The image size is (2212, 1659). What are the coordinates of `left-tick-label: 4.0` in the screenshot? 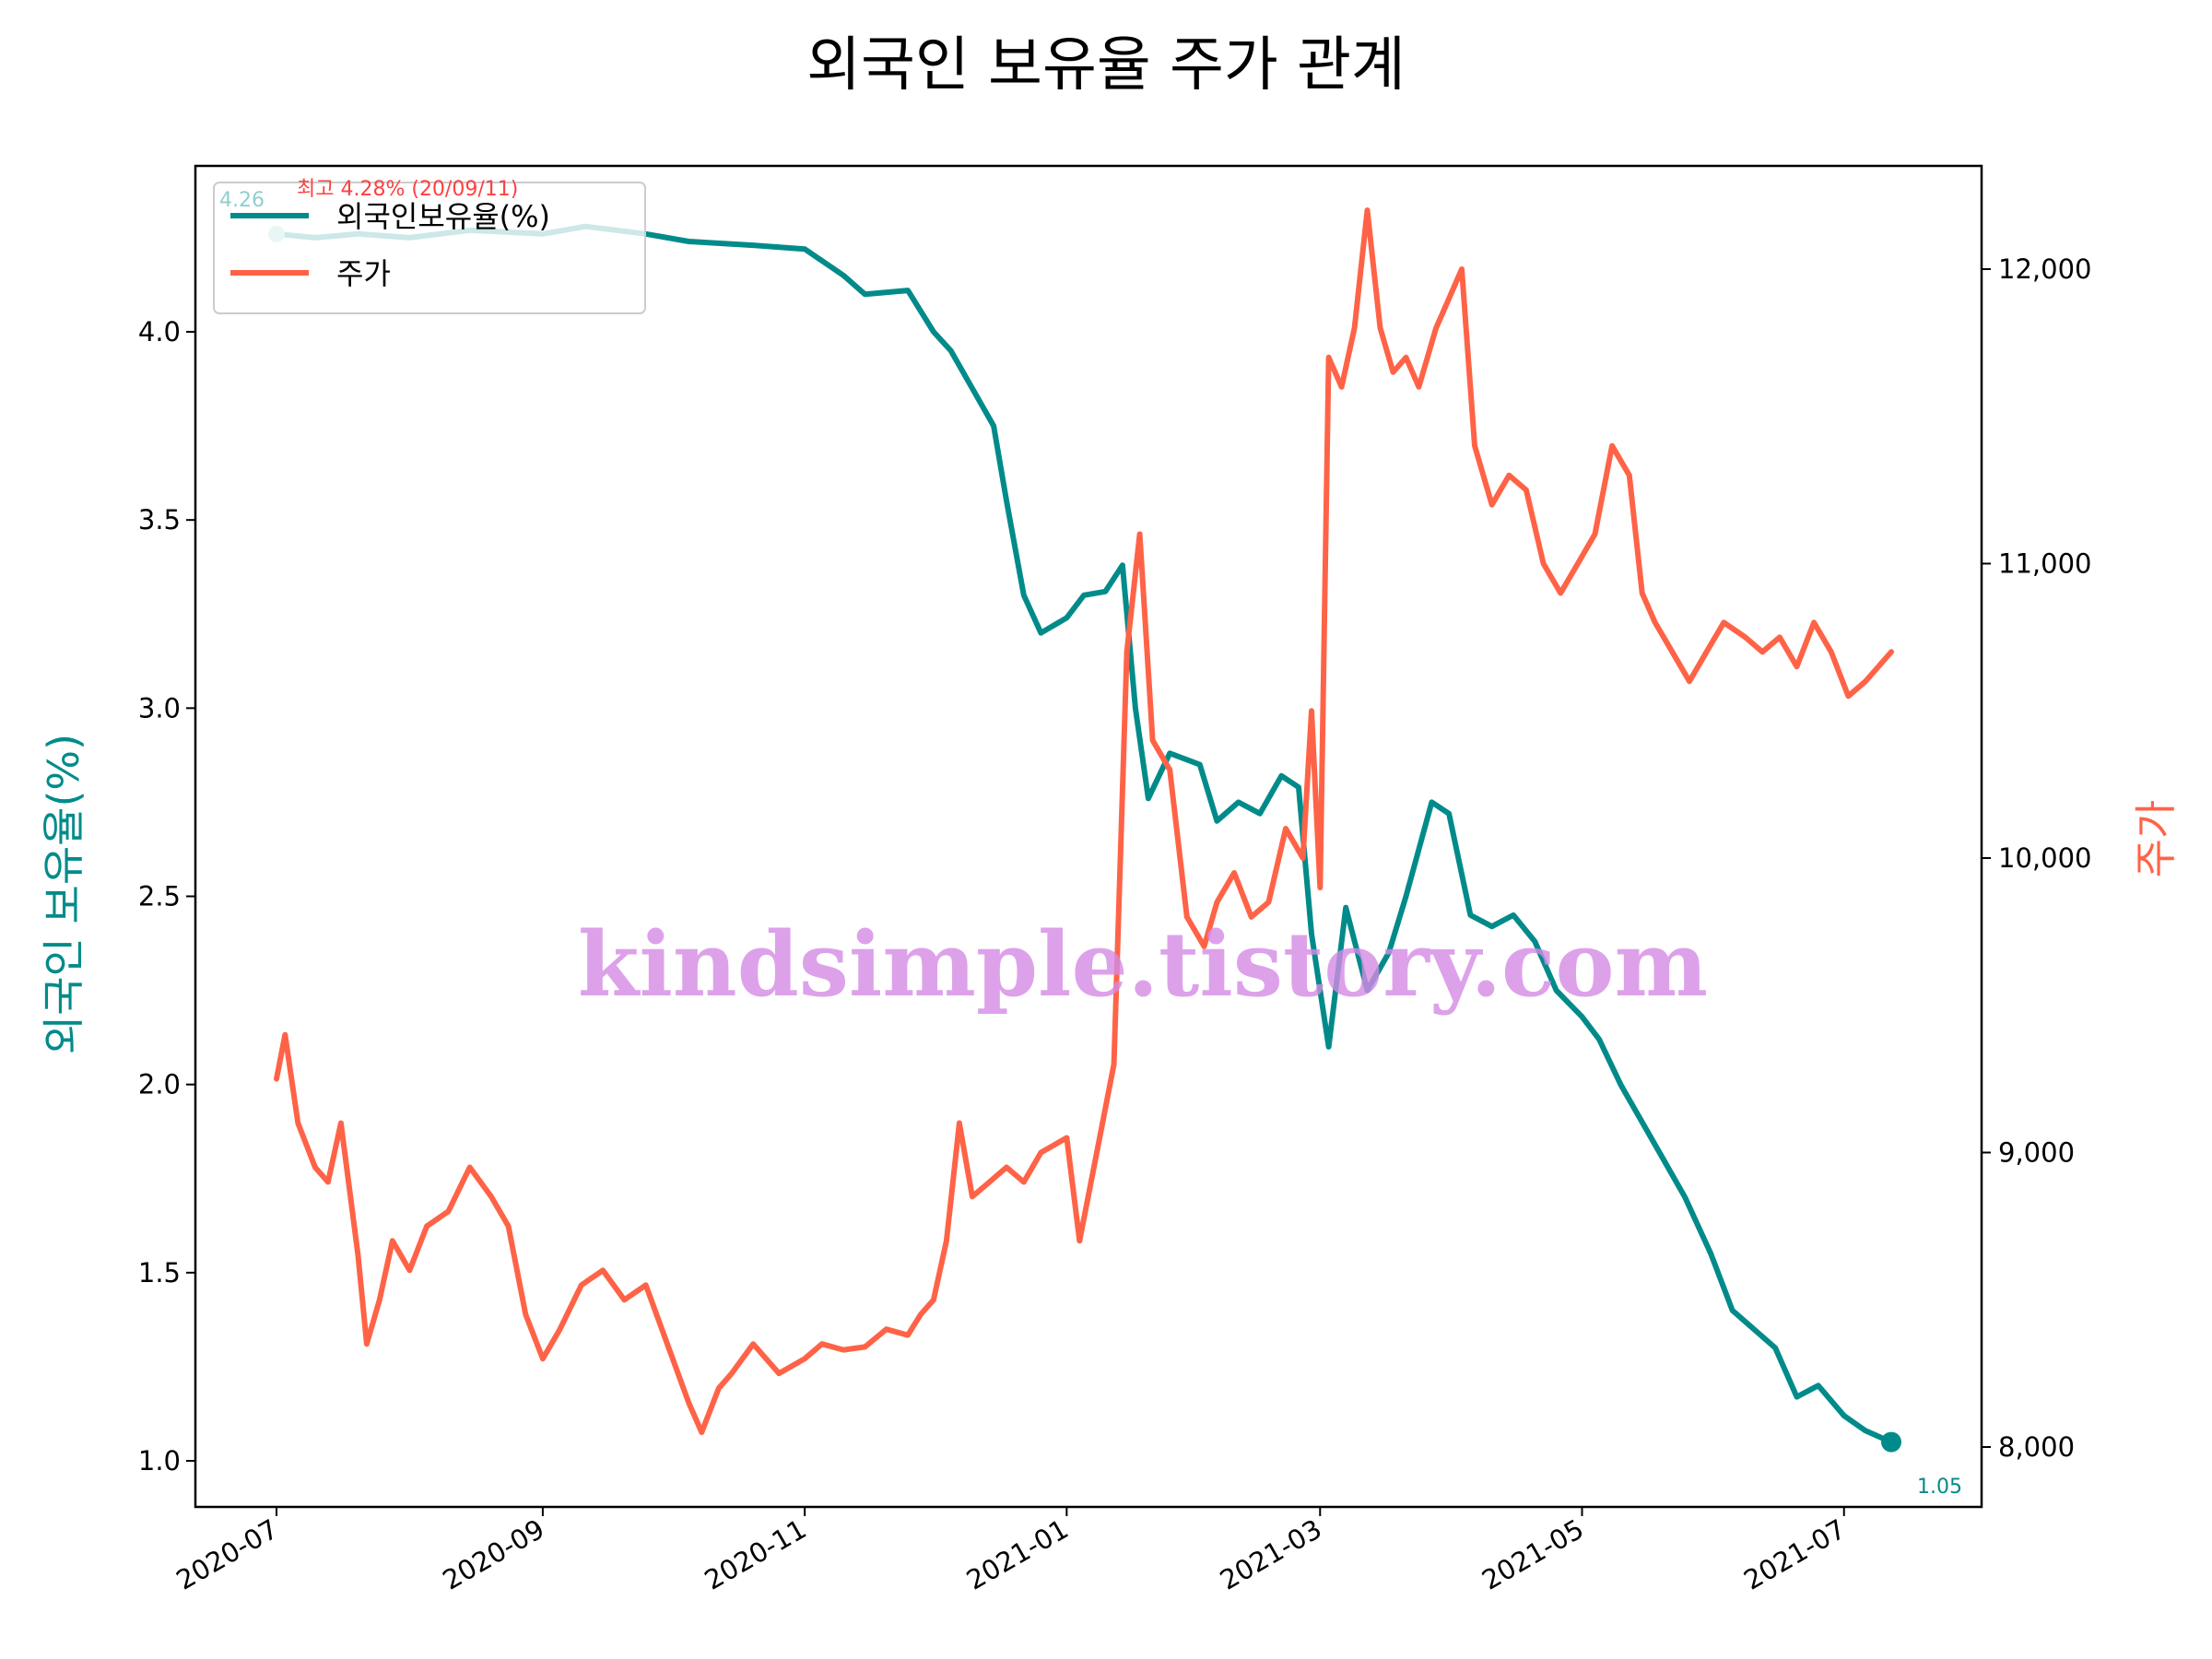 It's located at (159, 331).